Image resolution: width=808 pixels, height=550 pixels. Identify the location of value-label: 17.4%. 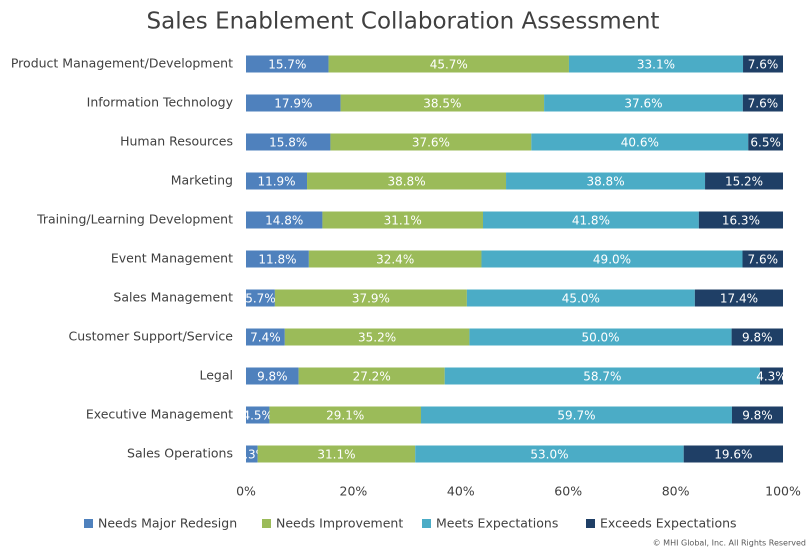
(739, 299).